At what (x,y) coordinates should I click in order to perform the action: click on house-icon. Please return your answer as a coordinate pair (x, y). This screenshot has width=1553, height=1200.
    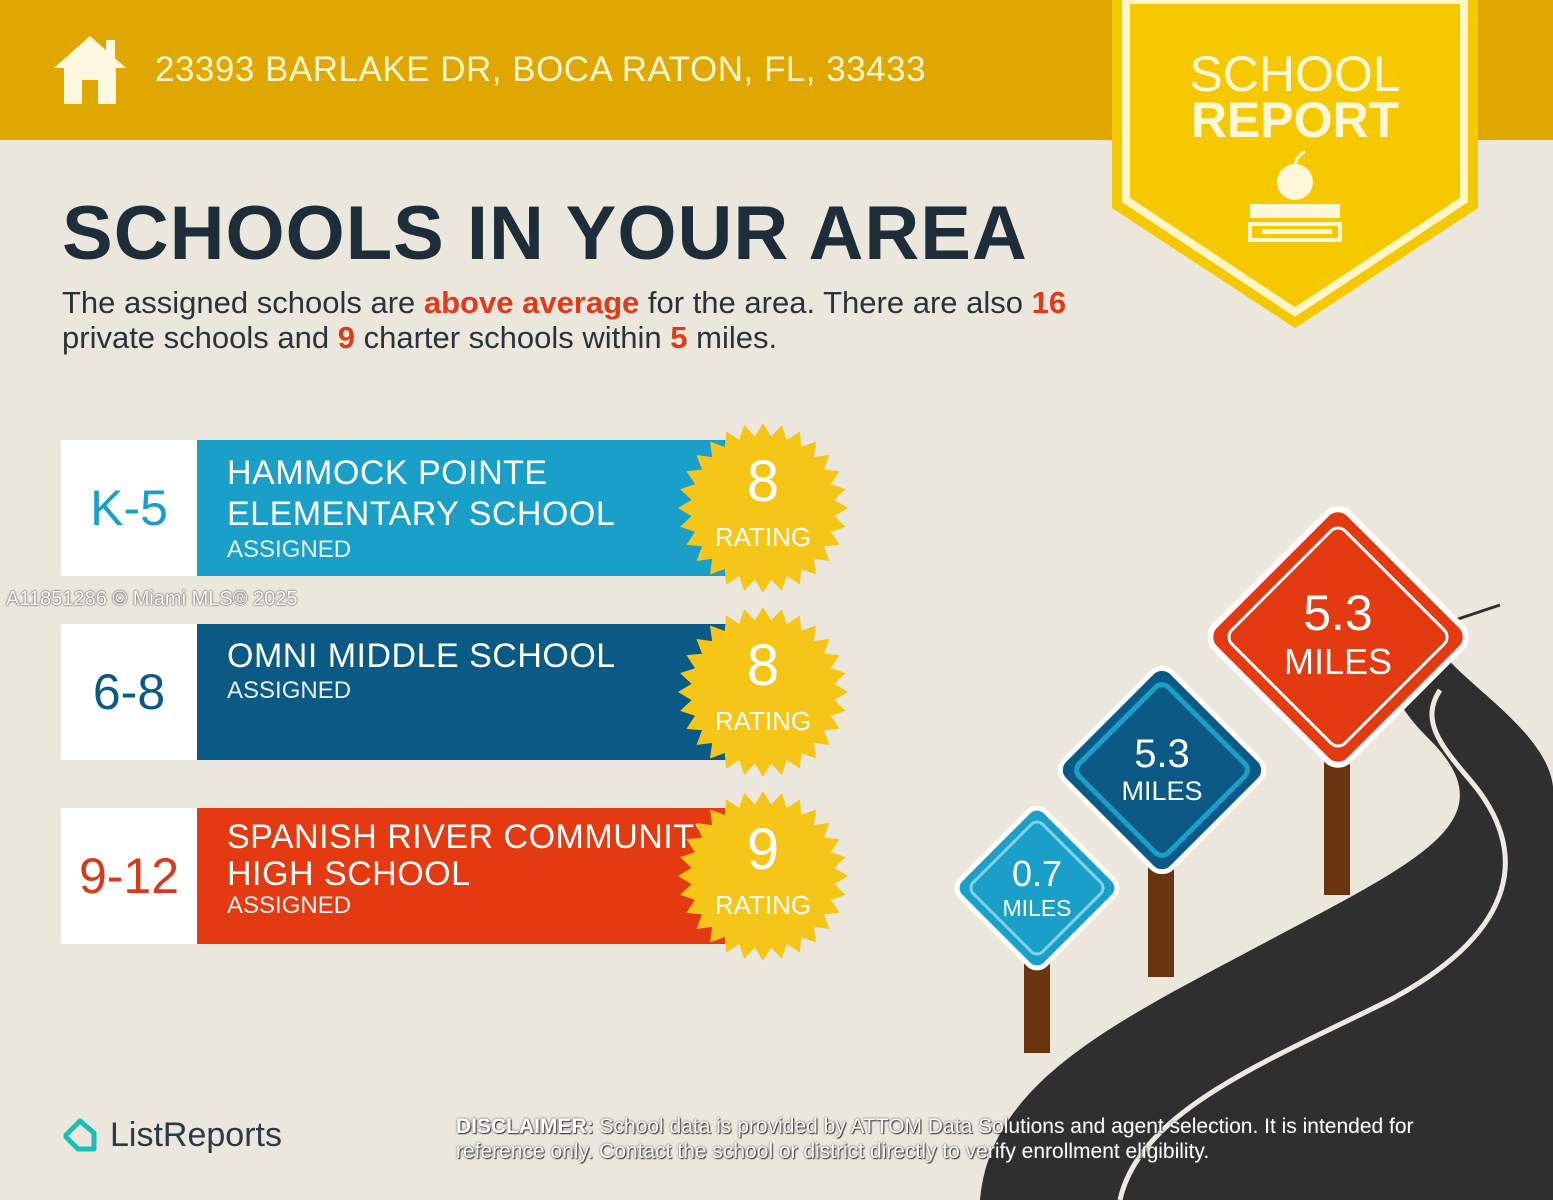
    Looking at the image, I should click on (90, 70).